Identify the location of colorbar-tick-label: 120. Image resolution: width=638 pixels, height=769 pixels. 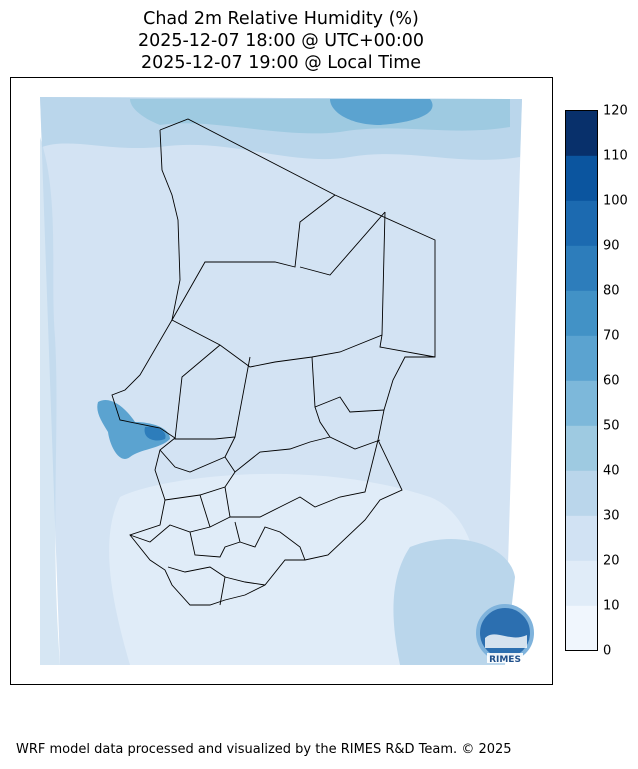
(615, 110).